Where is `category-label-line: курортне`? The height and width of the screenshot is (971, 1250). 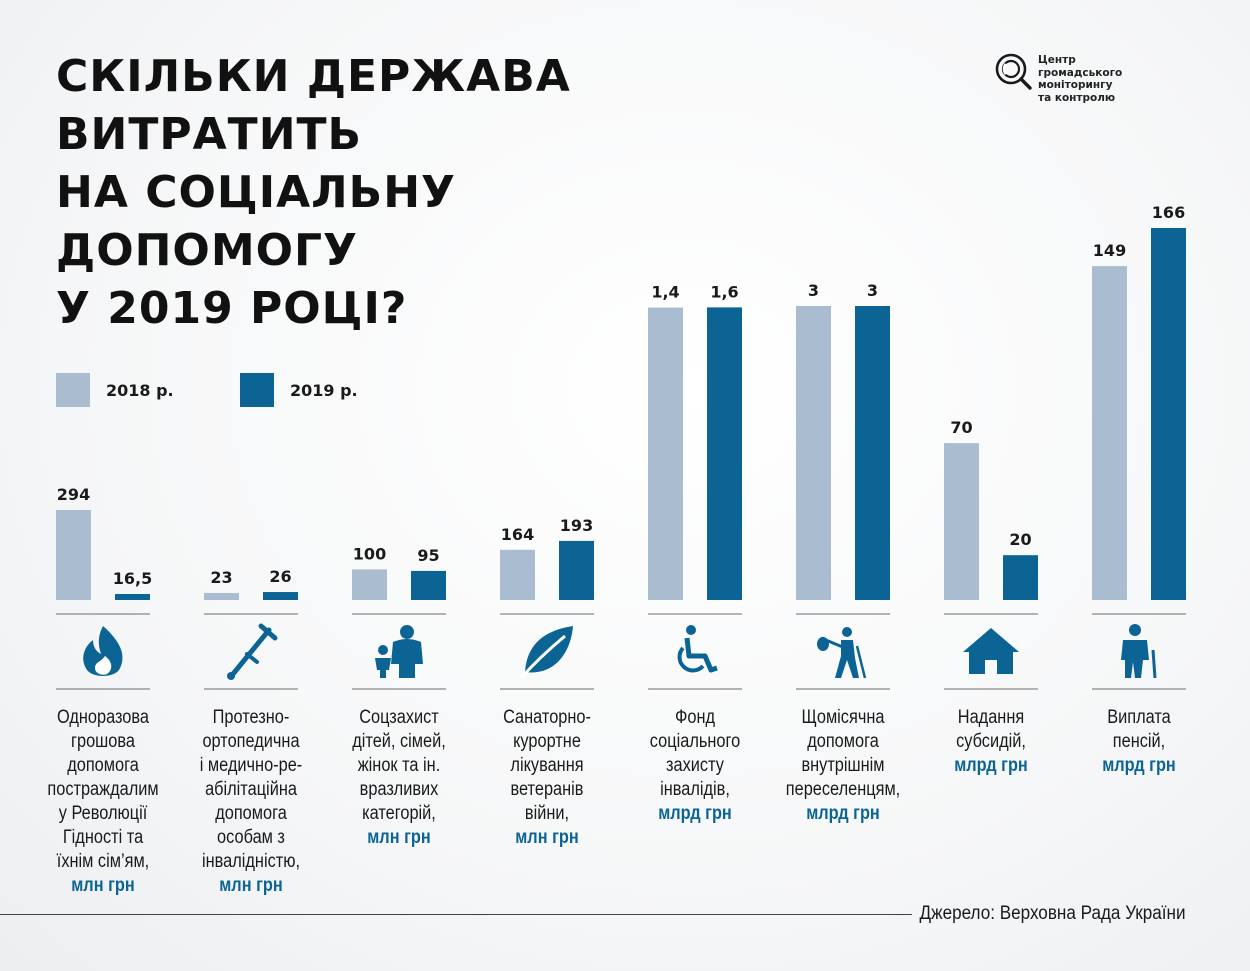
category-label-line: курортне is located at coordinates (547, 741).